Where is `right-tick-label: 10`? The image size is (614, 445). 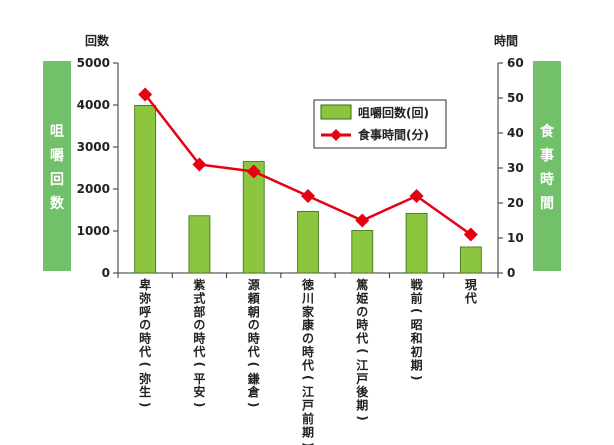 right-tick-label: 10 is located at coordinates (515, 238).